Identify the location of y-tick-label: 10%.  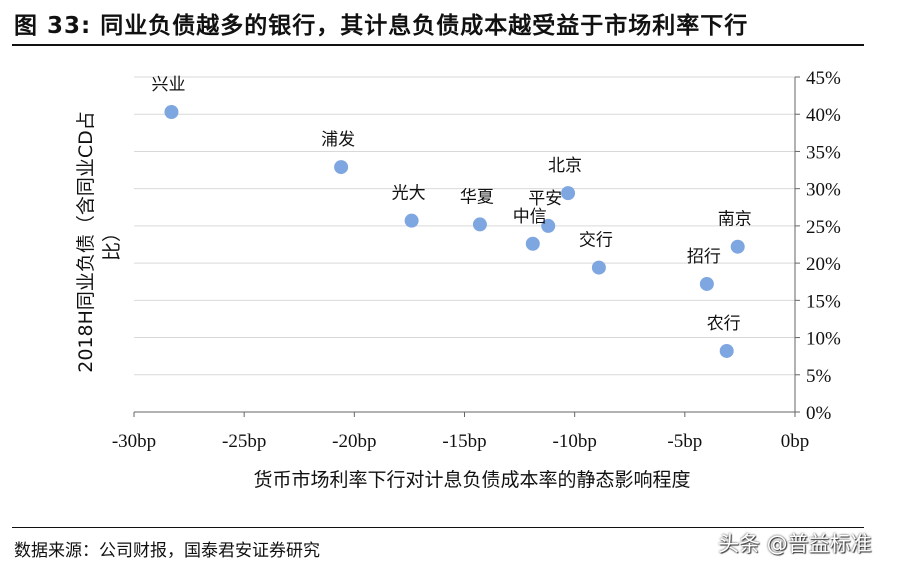
(823, 339).